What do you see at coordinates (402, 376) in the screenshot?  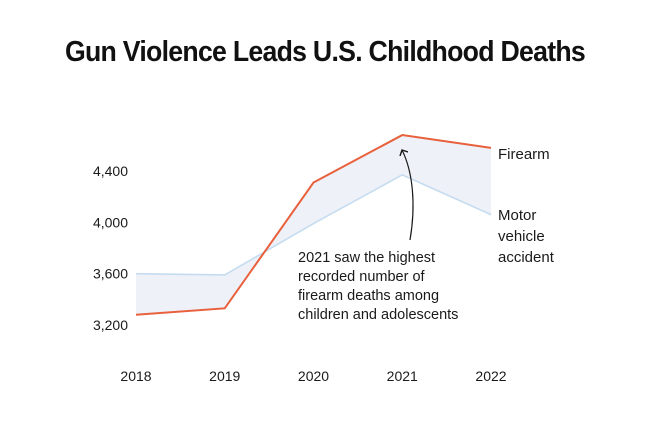 I see `x-tick-label: 2021` at bounding box center [402, 376].